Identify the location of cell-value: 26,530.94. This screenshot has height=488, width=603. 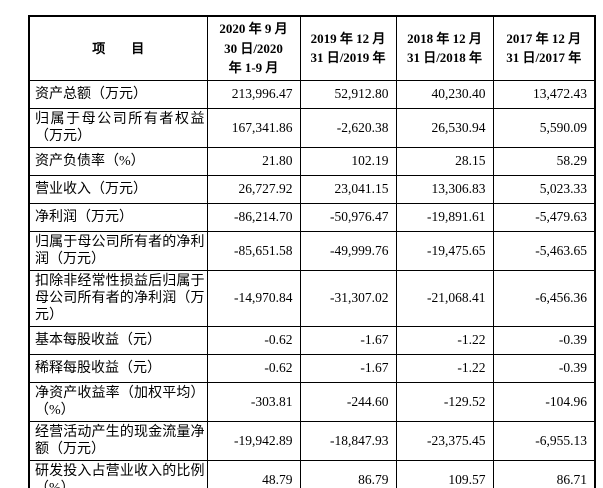
(444, 127).